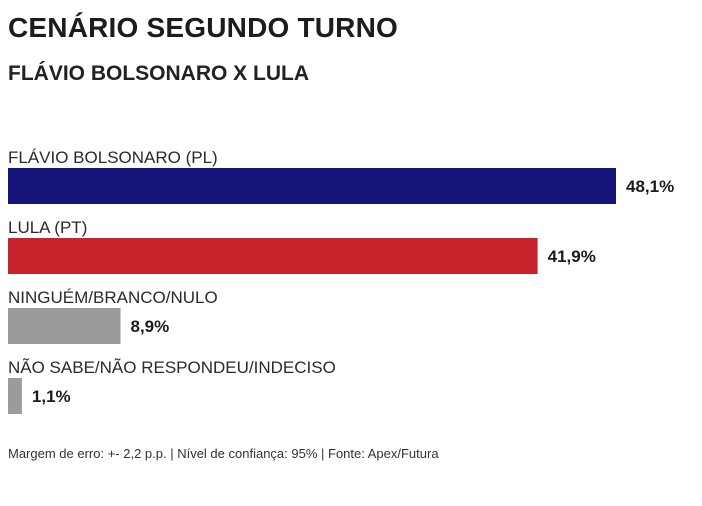  Describe the element at coordinates (312, 186) in the screenshot. I see `bar-flavio` at that location.